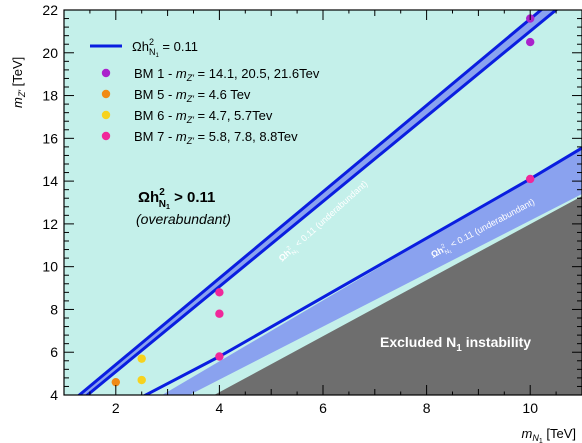 Image resolution: width=582 pixels, height=443 pixels. What do you see at coordinates (54, 309) in the screenshot?
I see `y-tick-label: 8` at bounding box center [54, 309].